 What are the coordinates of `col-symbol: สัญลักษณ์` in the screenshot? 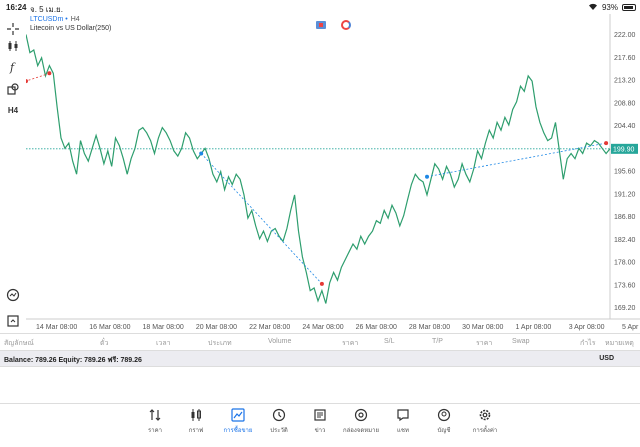 It's located at (19, 343).